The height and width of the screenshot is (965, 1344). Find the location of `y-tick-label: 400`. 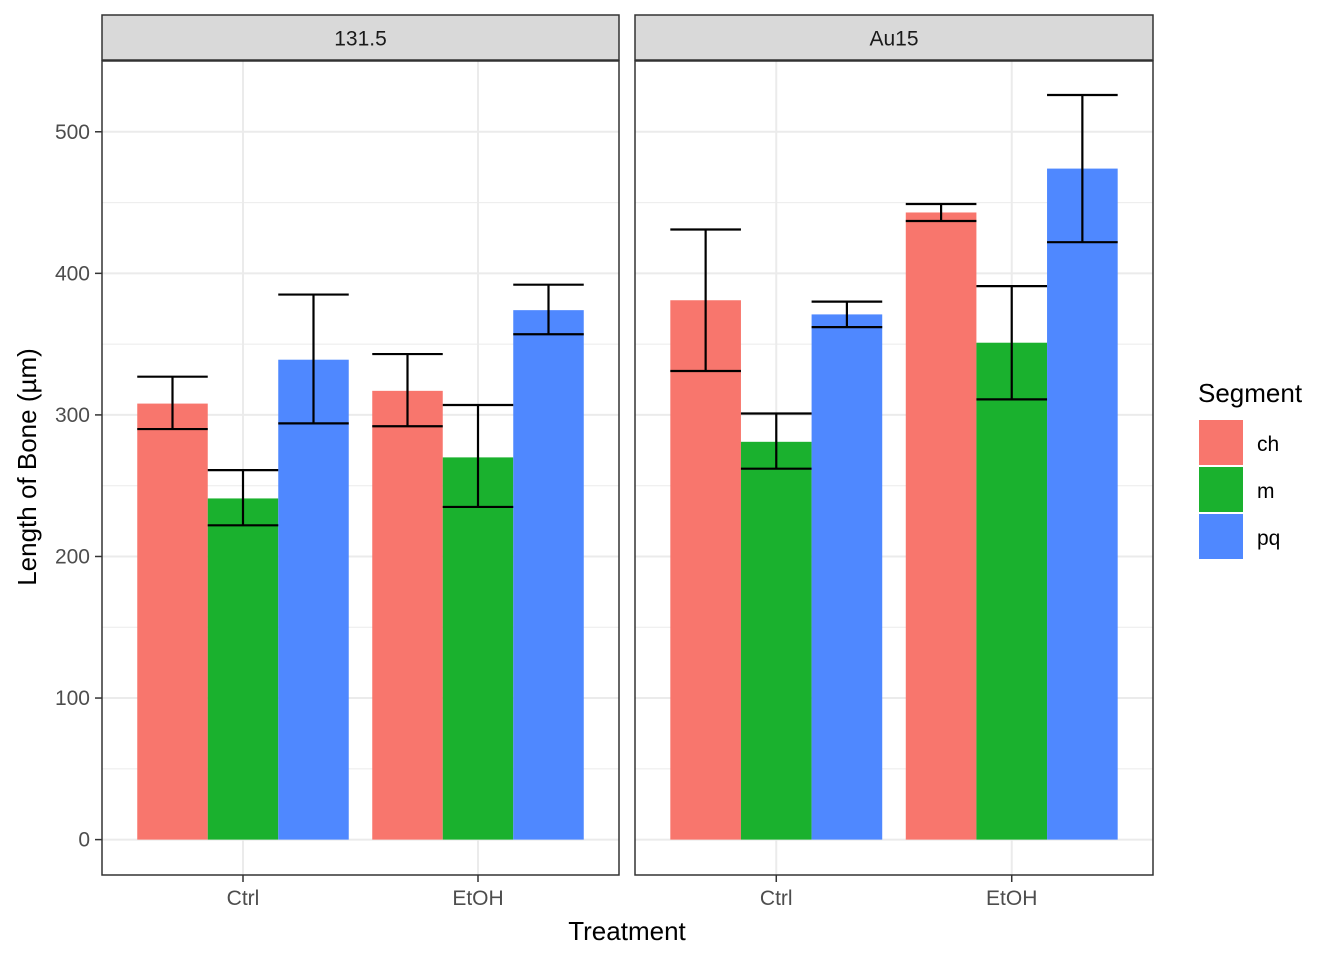

y-tick-label: 400 is located at coordinates (72, 273).